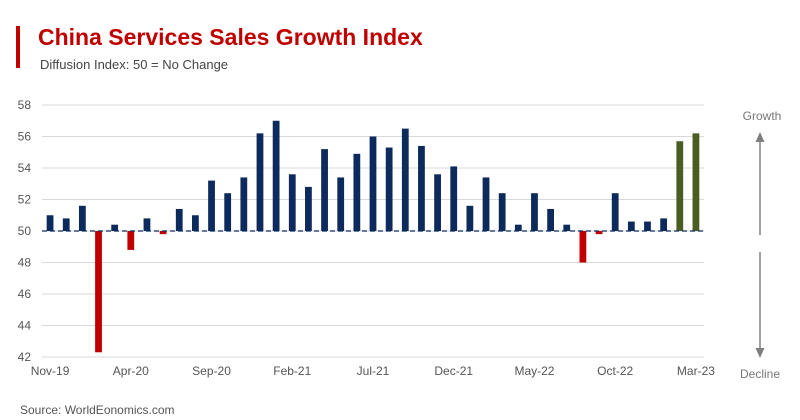 This screenshot has height=420, width=800. I want to click on growth-decline-indicator: Growth Decline, so click(760, 245).